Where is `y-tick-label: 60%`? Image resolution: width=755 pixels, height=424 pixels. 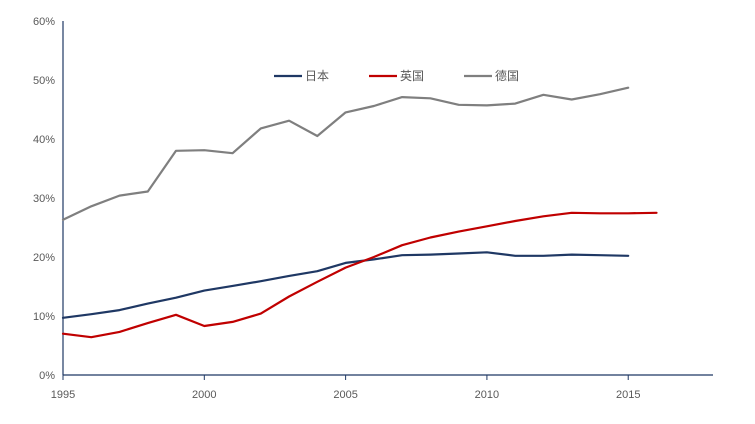
y-tick-label: 60% is located at coordinates (44, 22).